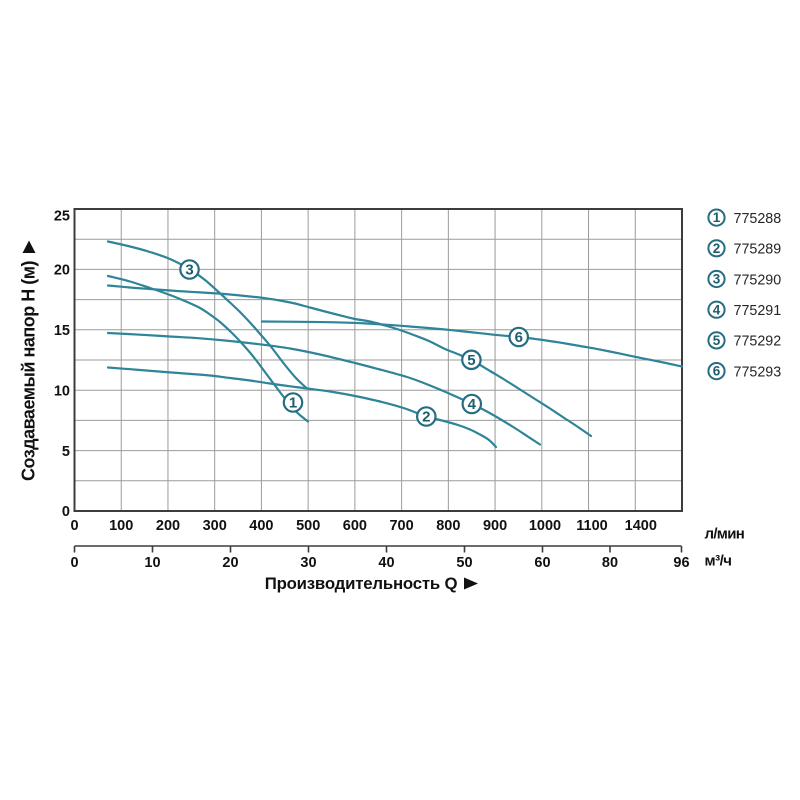  I want to click on svg-text: 775291, so click(758, 311).